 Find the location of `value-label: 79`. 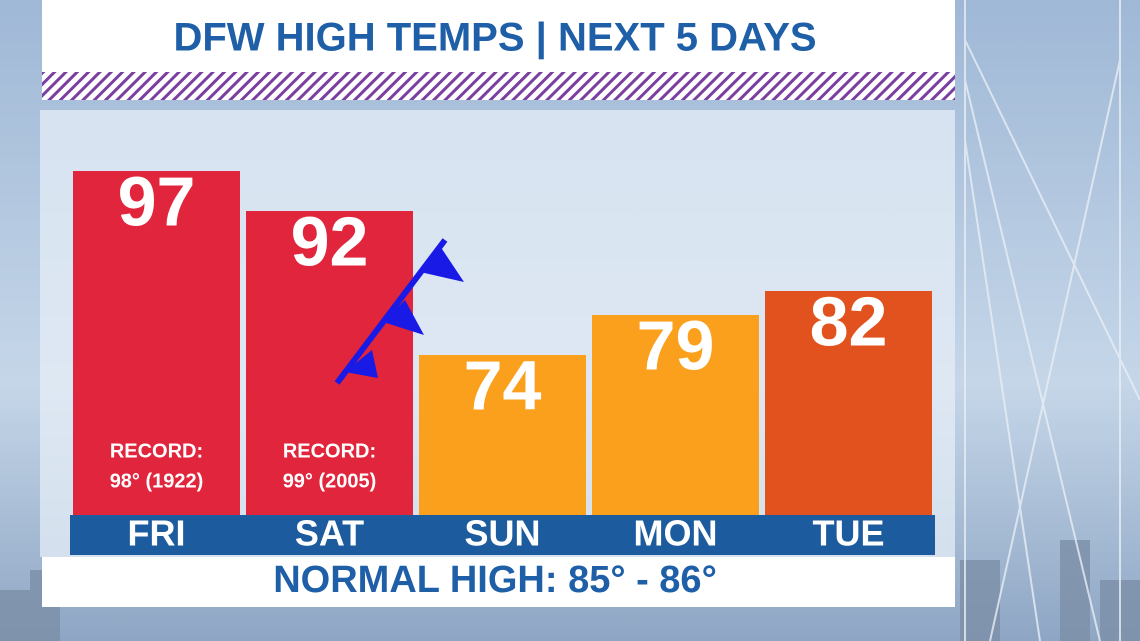

value-label: 79 is located at coordinates (676, 345).